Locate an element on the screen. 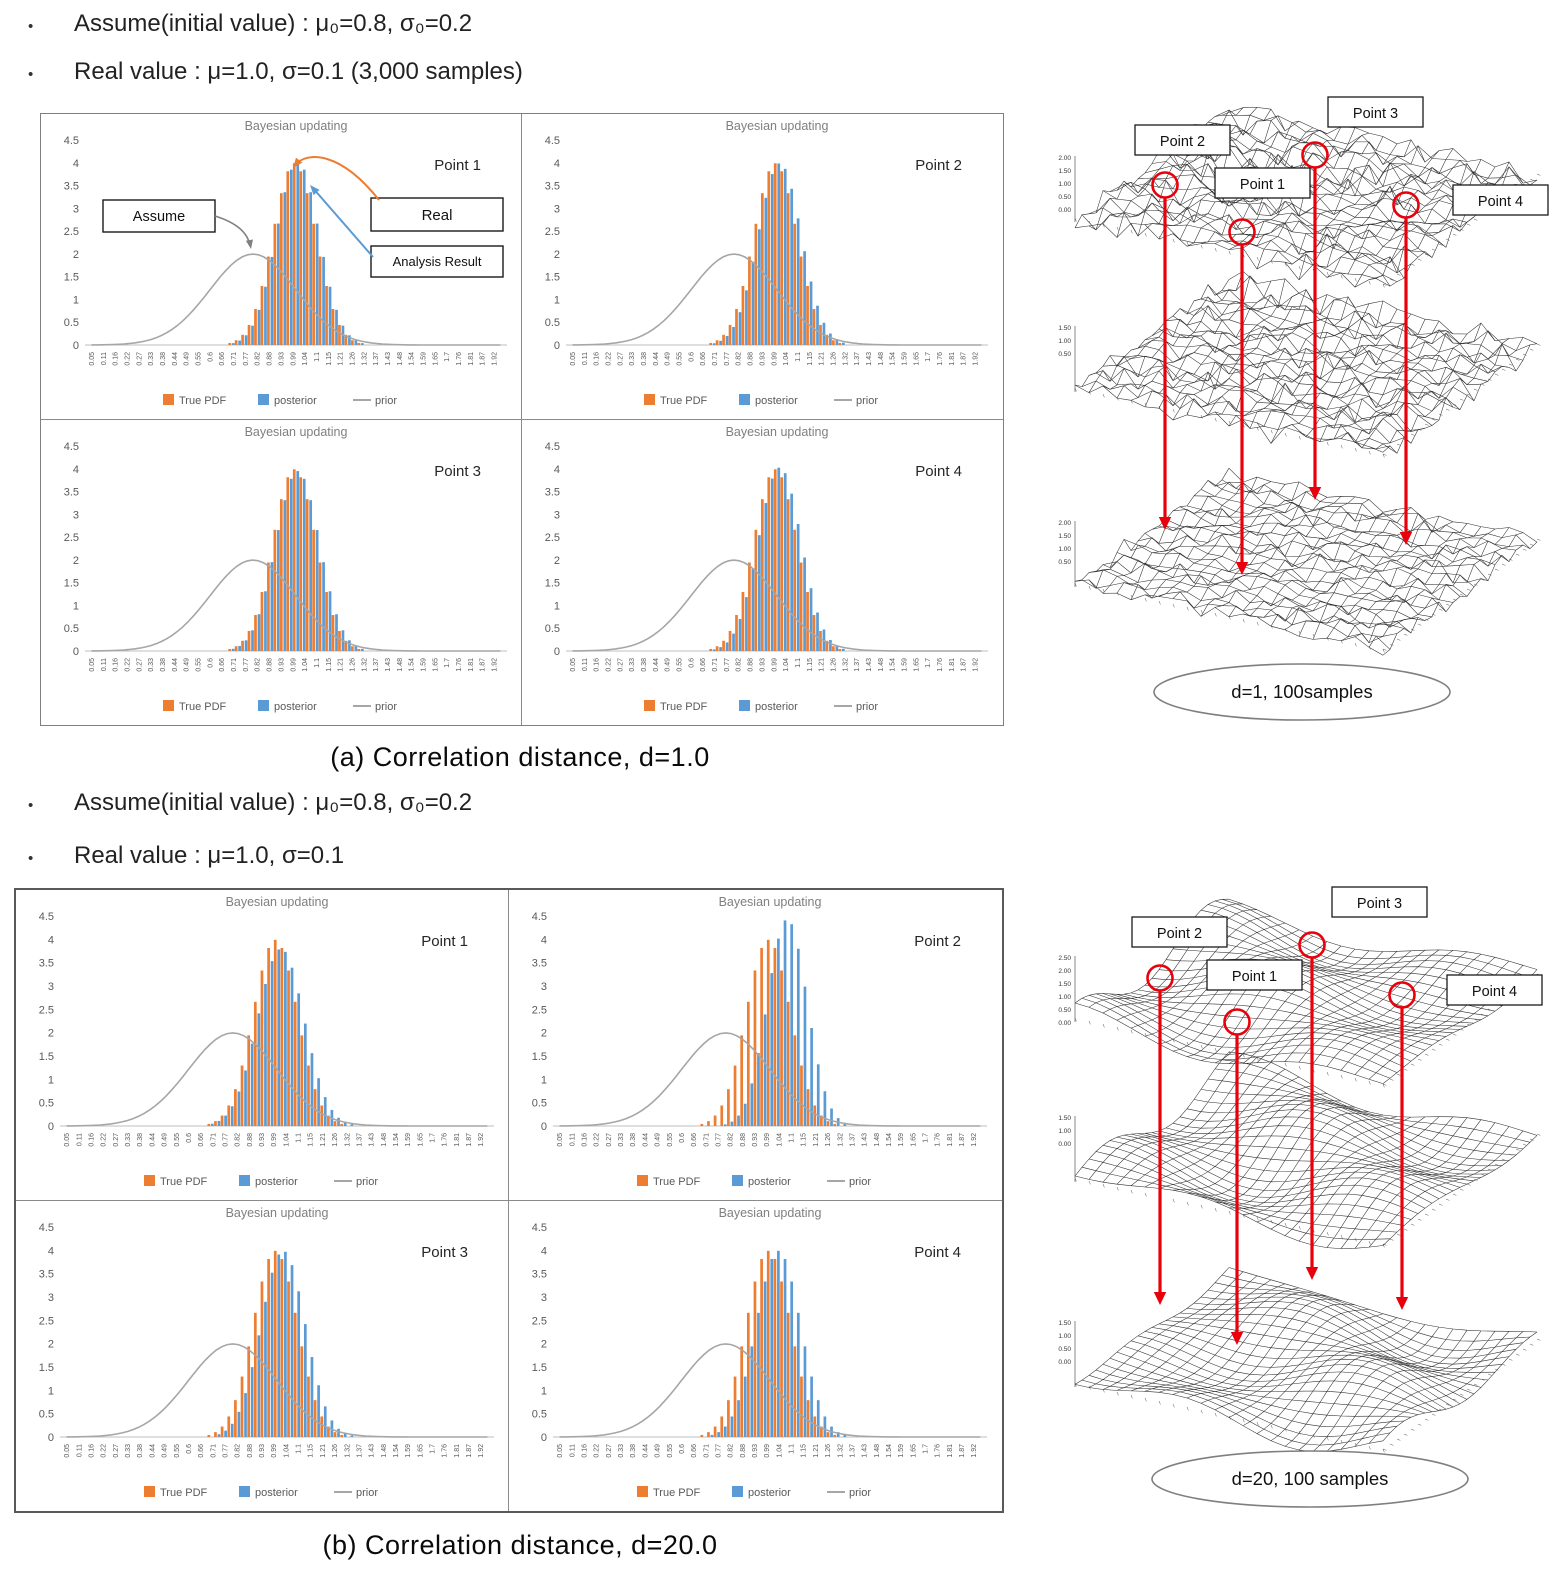 Image resolution: width=1566 pixels, height=1583 pixels. sample-count-oval is located at coordinates (1302, 692).